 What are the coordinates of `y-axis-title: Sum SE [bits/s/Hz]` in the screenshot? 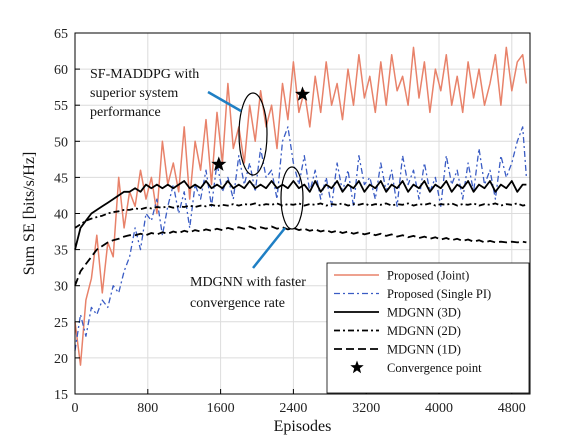 It's located at (29, 214).